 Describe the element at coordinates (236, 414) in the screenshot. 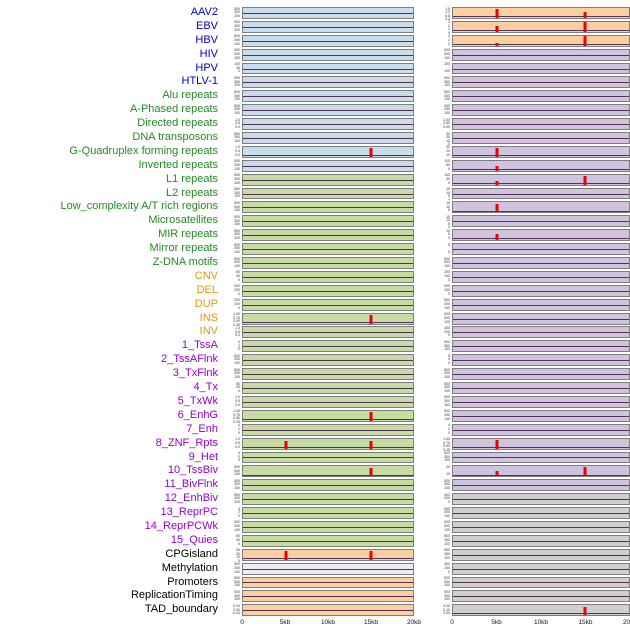

I see `y-axis-tick: 0.75` at that location.